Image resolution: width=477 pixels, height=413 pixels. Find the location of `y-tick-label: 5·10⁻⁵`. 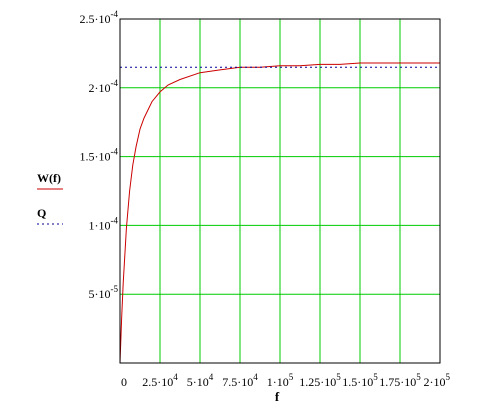

y-tick-label: 5·10⁻⁵ is located at coordinates (104, 292).